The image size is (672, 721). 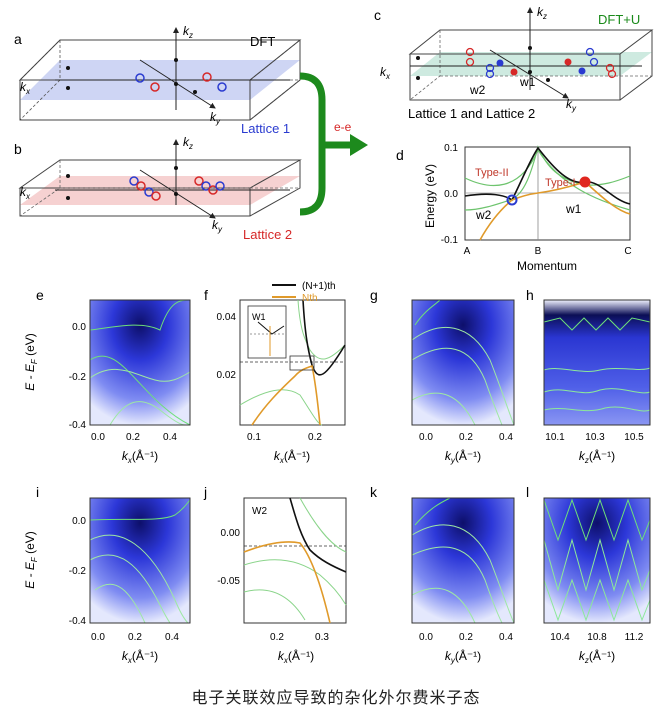 I want to click on panel-letter-g: g, so click(x=374, y=295).